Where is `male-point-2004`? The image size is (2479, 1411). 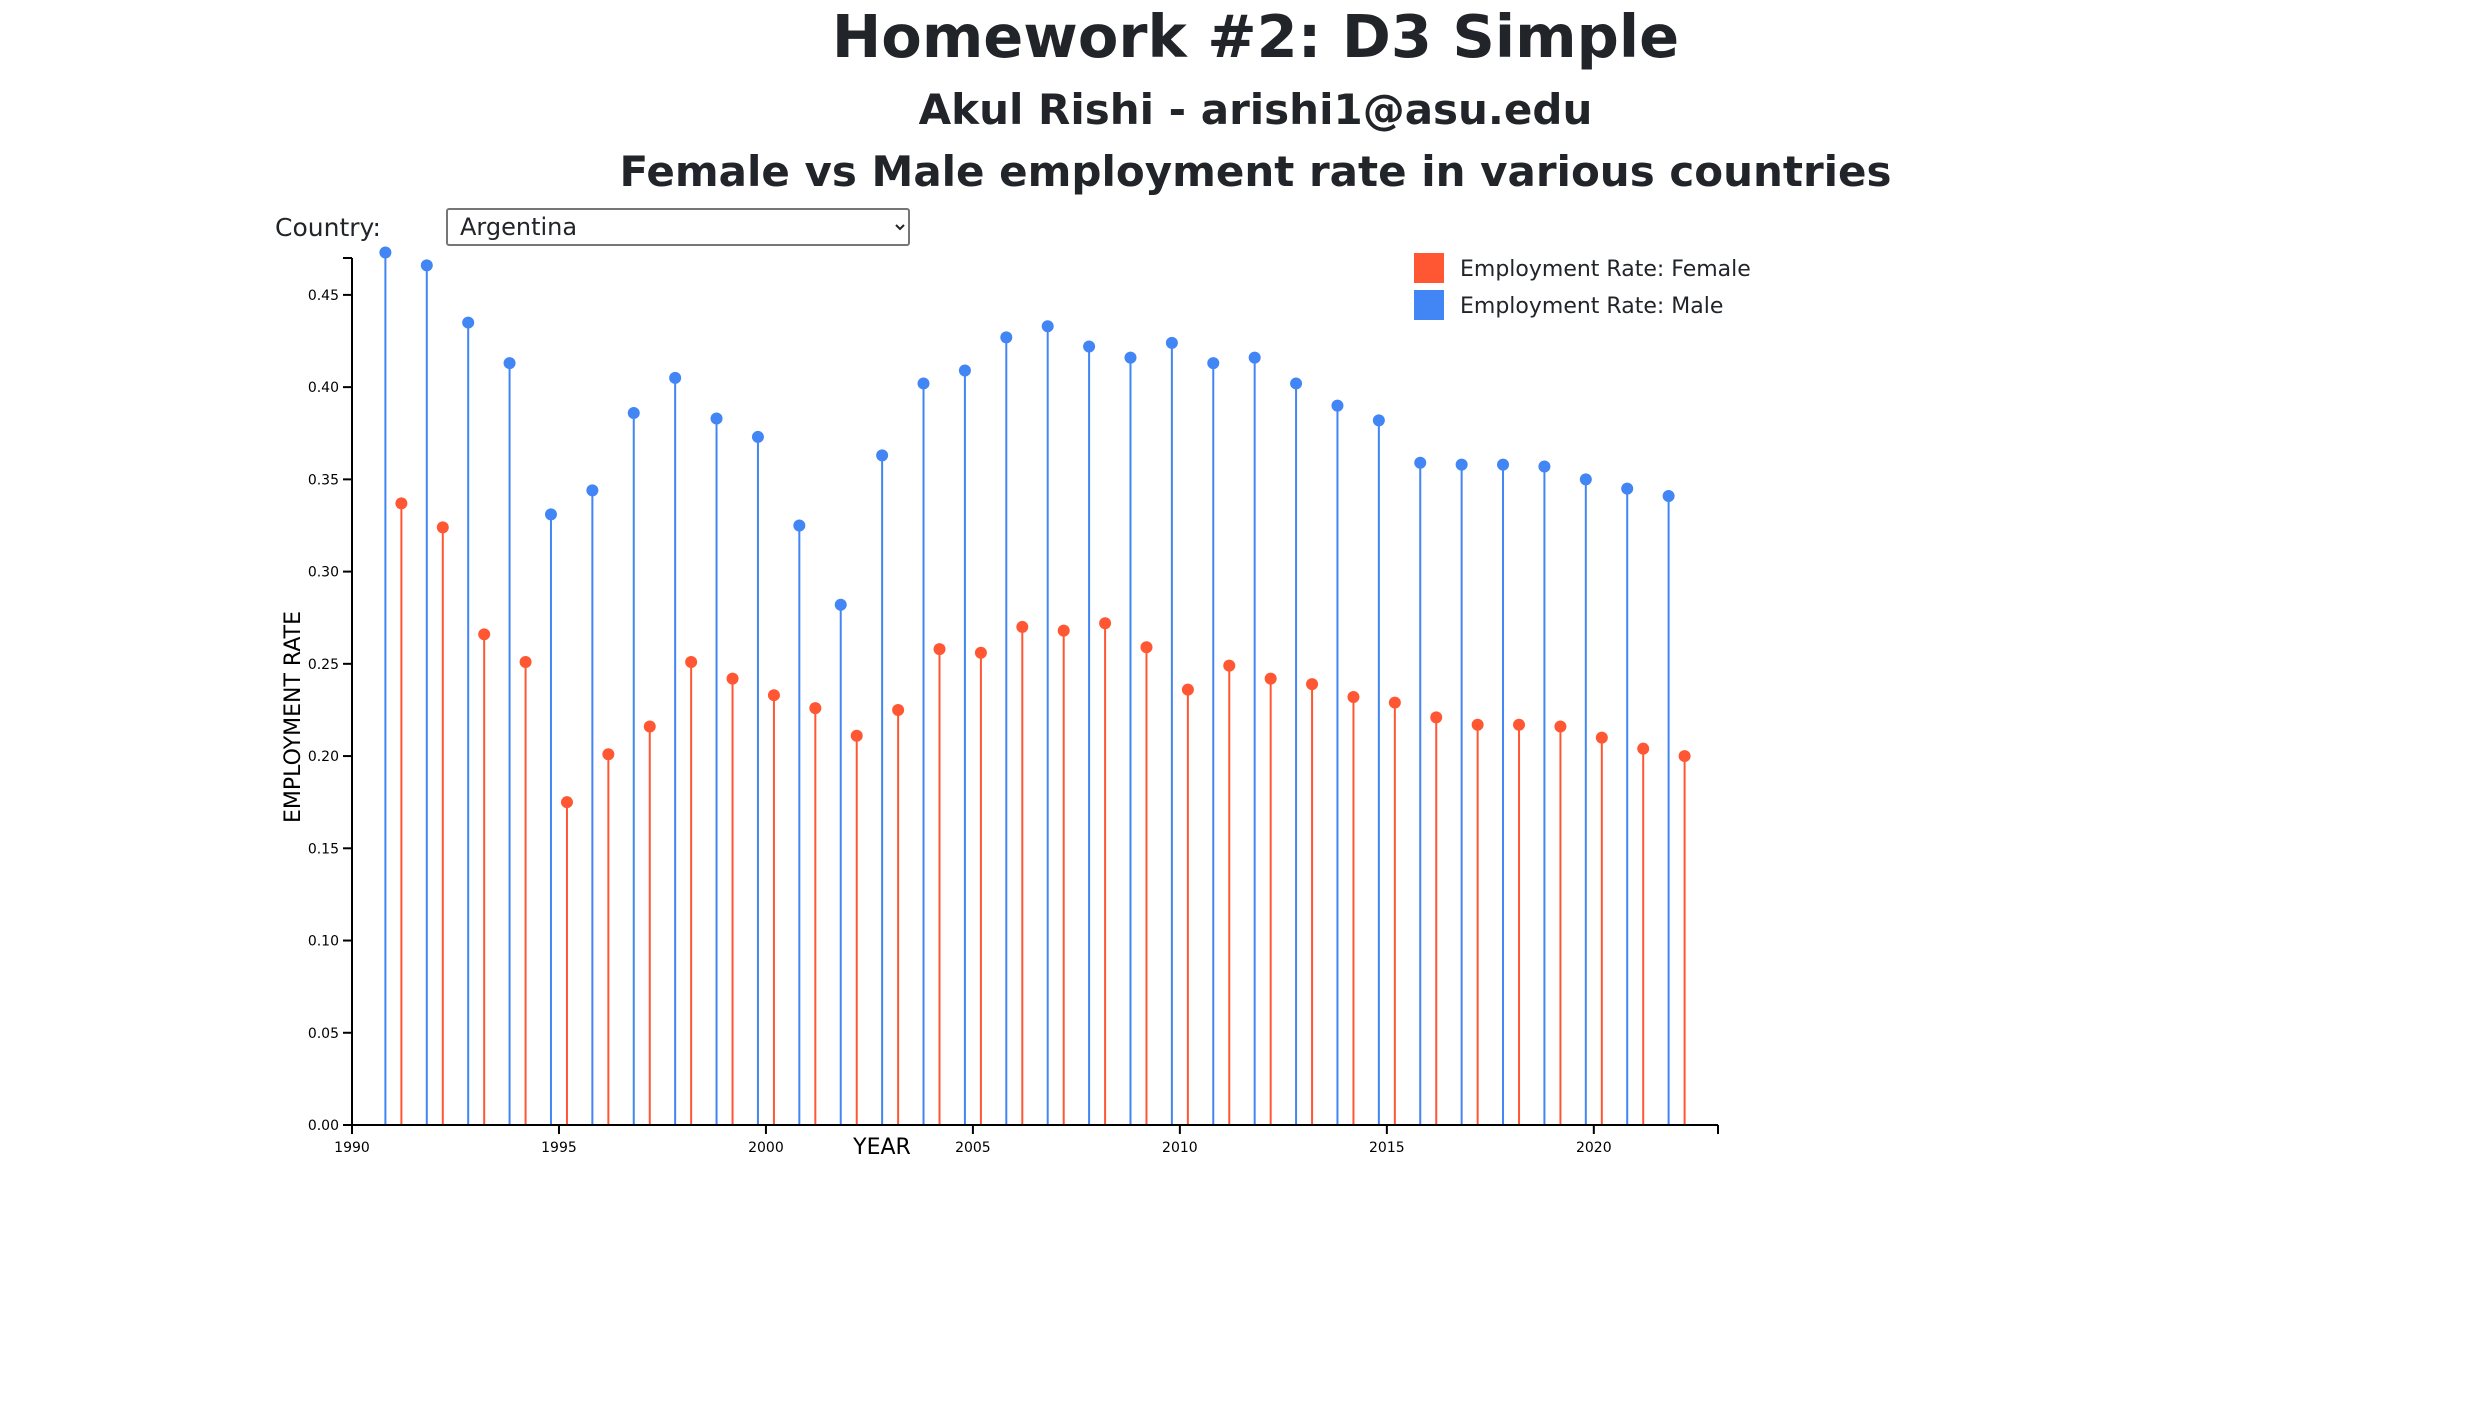 male-point-2004 is located at coordinates (923, 383).